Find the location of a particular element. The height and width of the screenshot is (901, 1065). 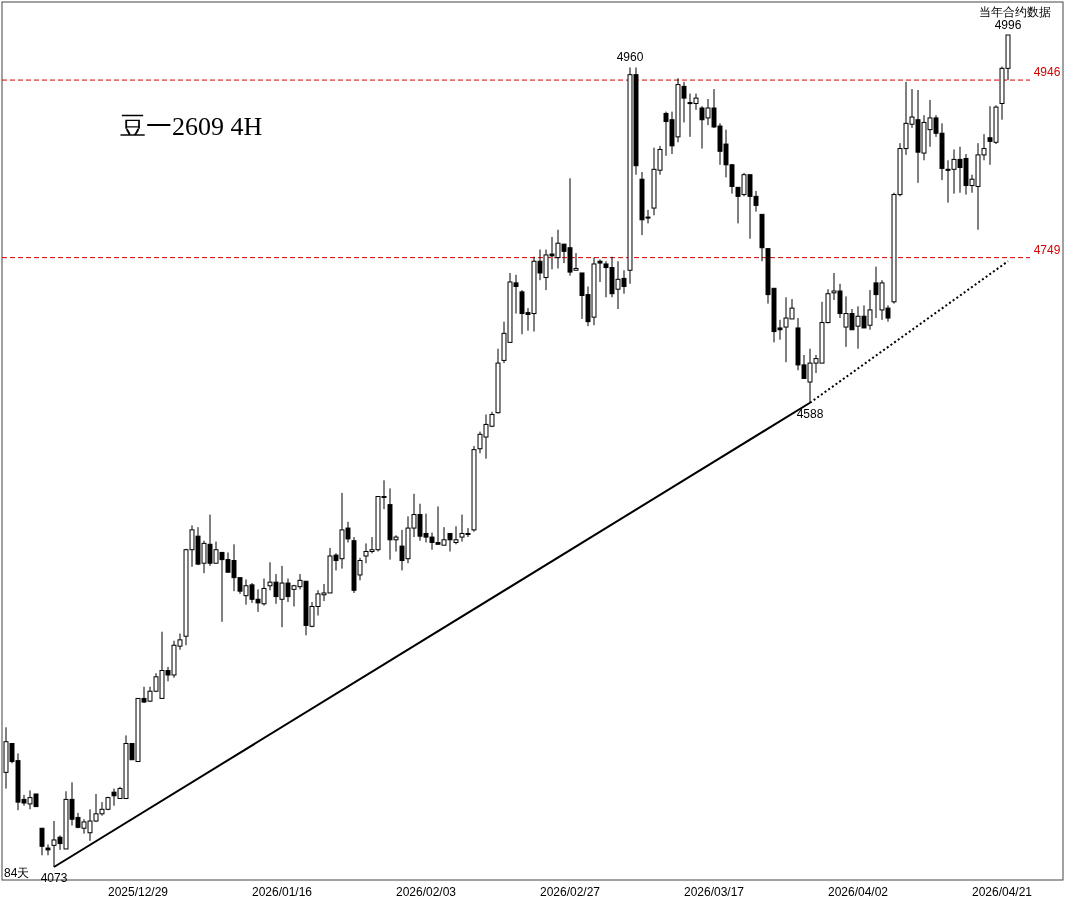

text: 豆一2609 4H is located at coordinates (191, 126).